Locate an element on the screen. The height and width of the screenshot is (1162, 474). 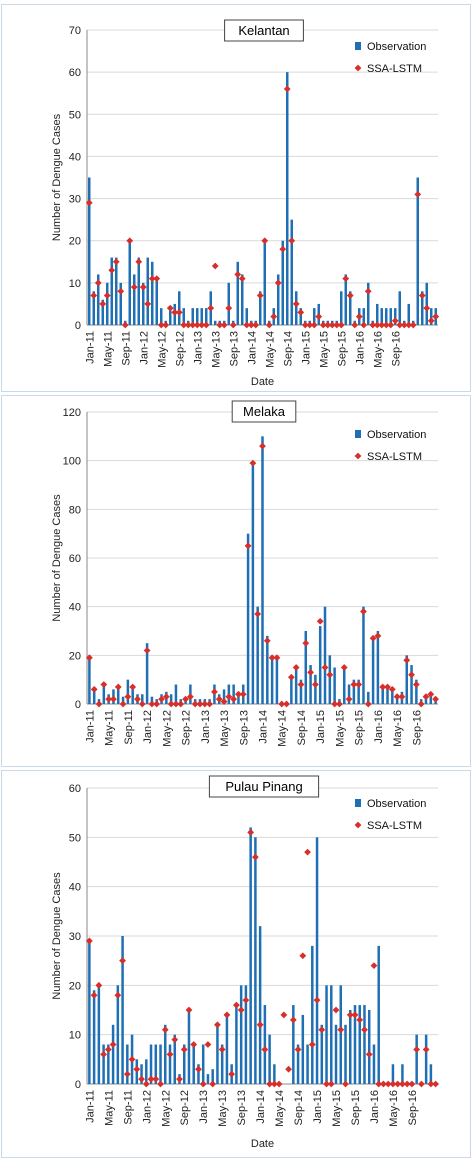
x-tick-label: May-13 is located at coordinates (216, 349).